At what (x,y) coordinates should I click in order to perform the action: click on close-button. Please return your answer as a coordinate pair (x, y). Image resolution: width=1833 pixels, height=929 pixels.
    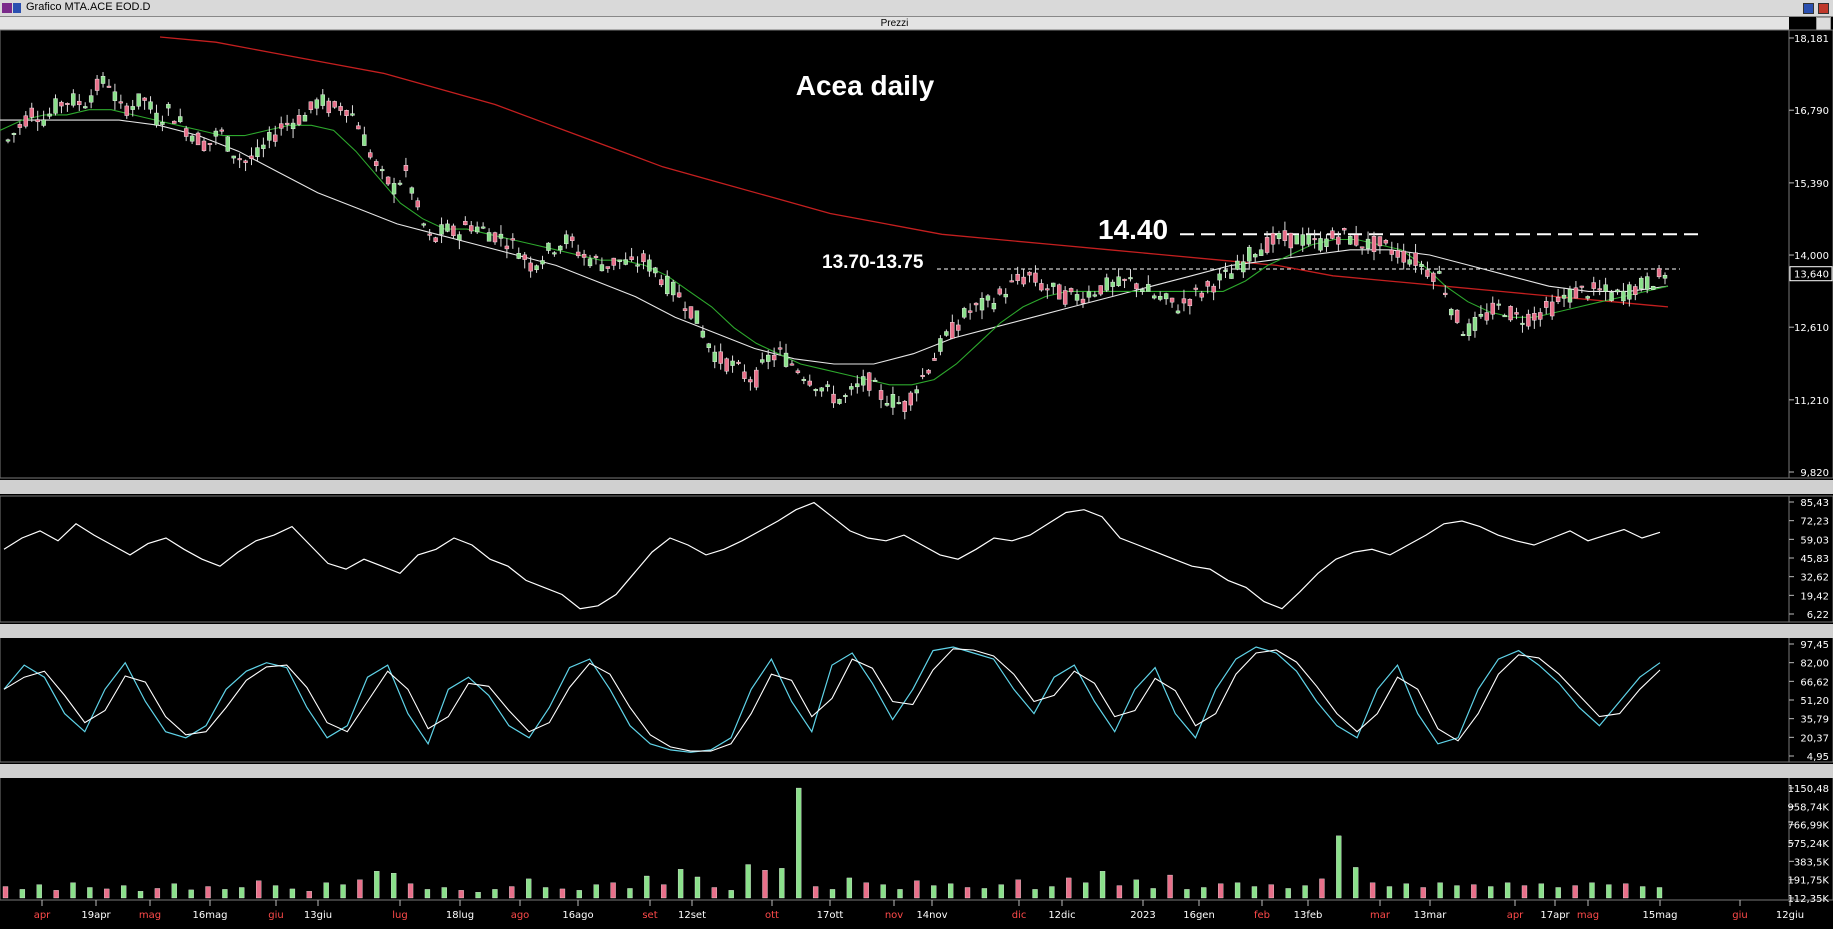
    Looking at the image, I should click on (1823, 8).